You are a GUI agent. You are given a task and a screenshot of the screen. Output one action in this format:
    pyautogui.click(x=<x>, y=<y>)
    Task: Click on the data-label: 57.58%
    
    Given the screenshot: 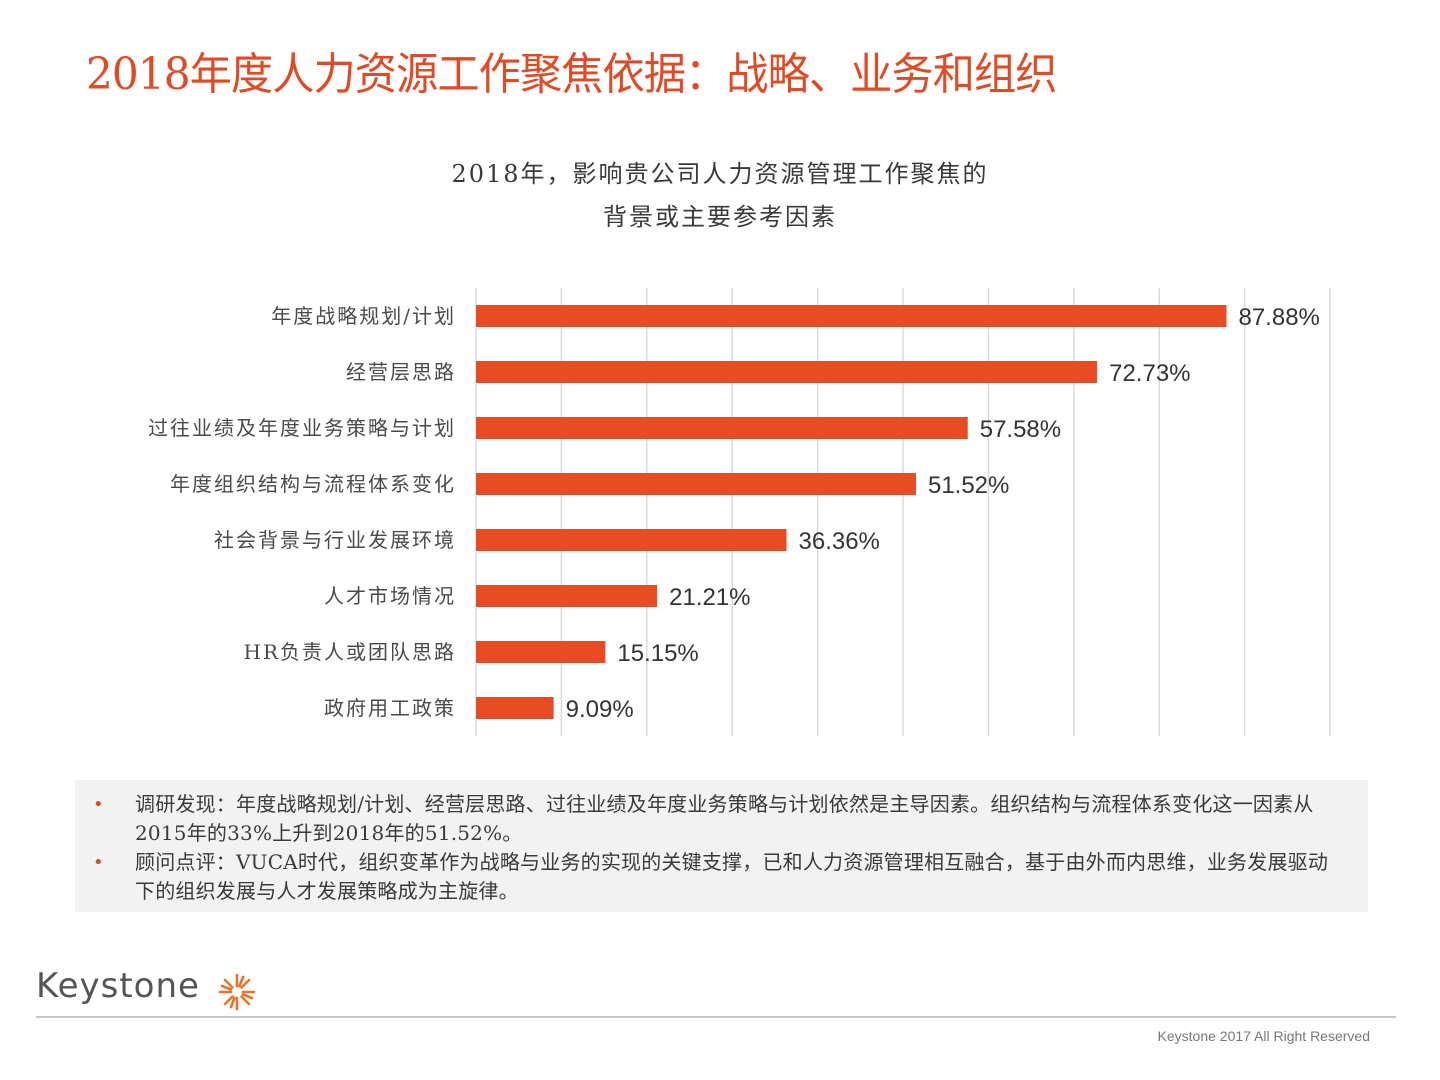 What is the action you would take?
    pyautogui.click(x=1020, y=429)
    